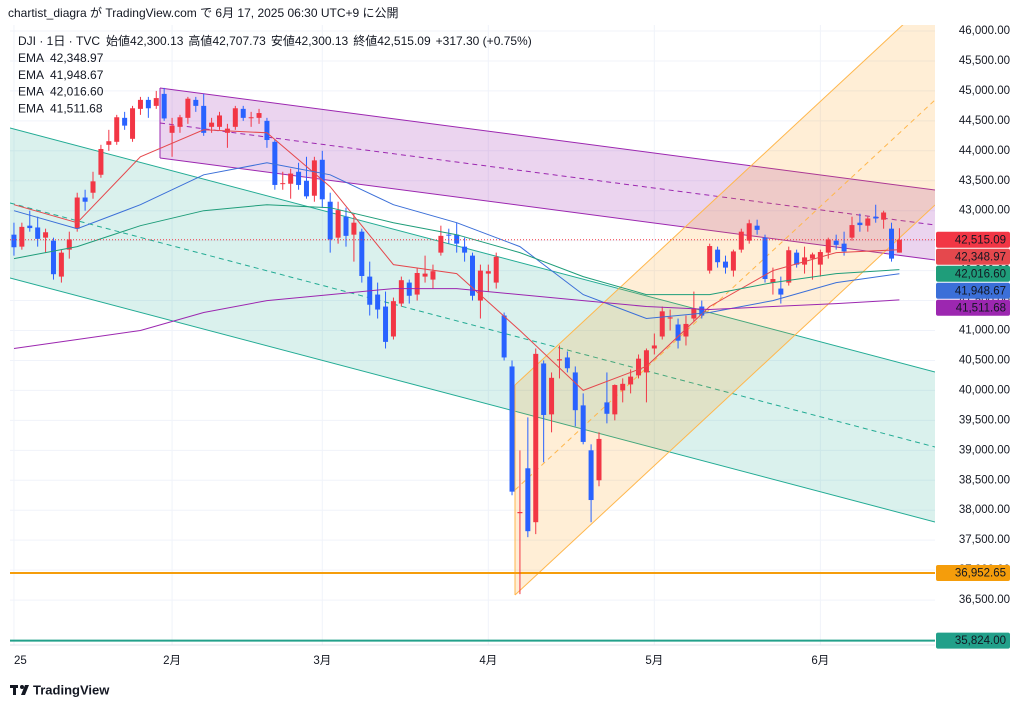 This screenshot has height=708, width=1024. What do you see at coordinates (984, 450) in the screenshot?
I see `y-tick-label: 39,000.00` at bounding box center [984, 450].